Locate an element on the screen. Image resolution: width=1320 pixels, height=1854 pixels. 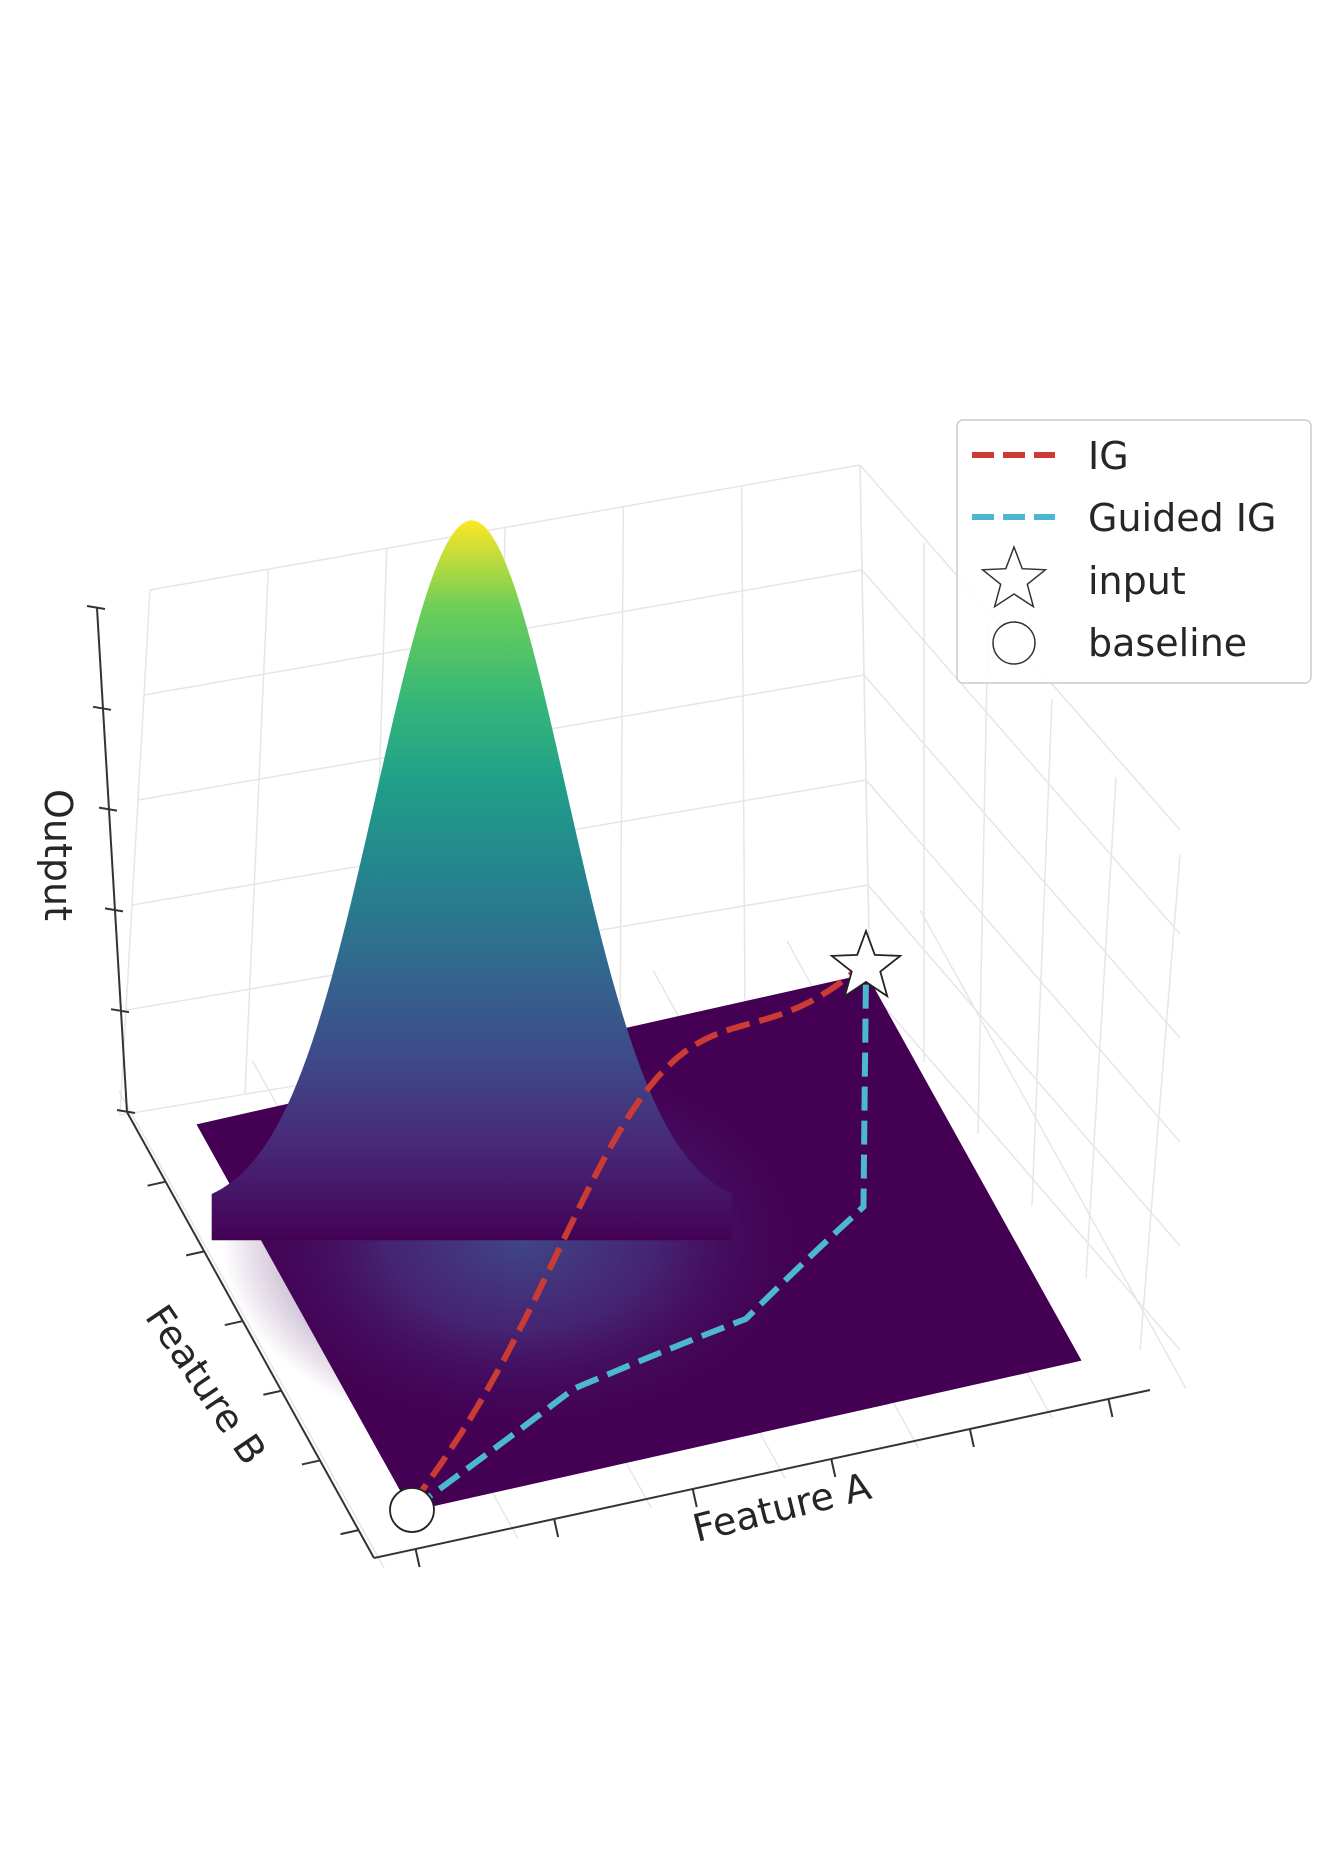
series-layer is located at coordinates (646, 1230).